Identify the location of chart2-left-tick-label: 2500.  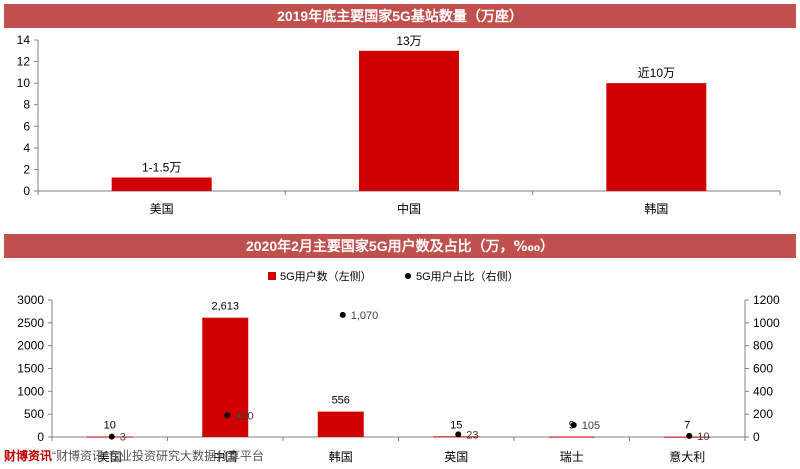
(30, 323).